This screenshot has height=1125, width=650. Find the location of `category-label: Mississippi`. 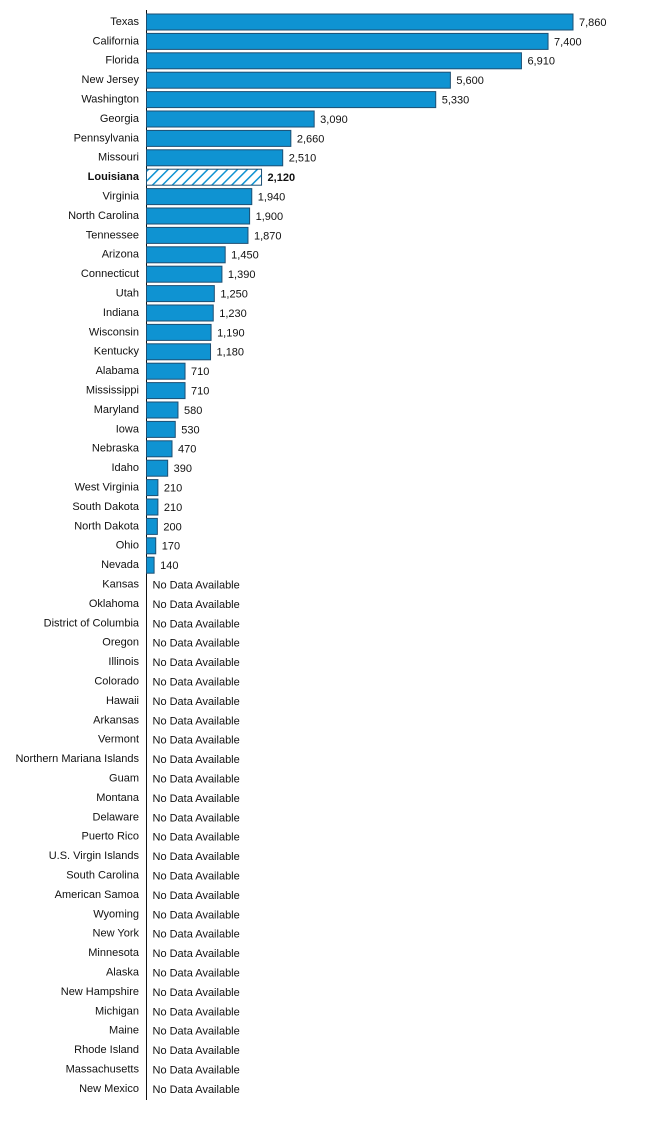

category-label: Mississippi is located at coordinates (112, 391).